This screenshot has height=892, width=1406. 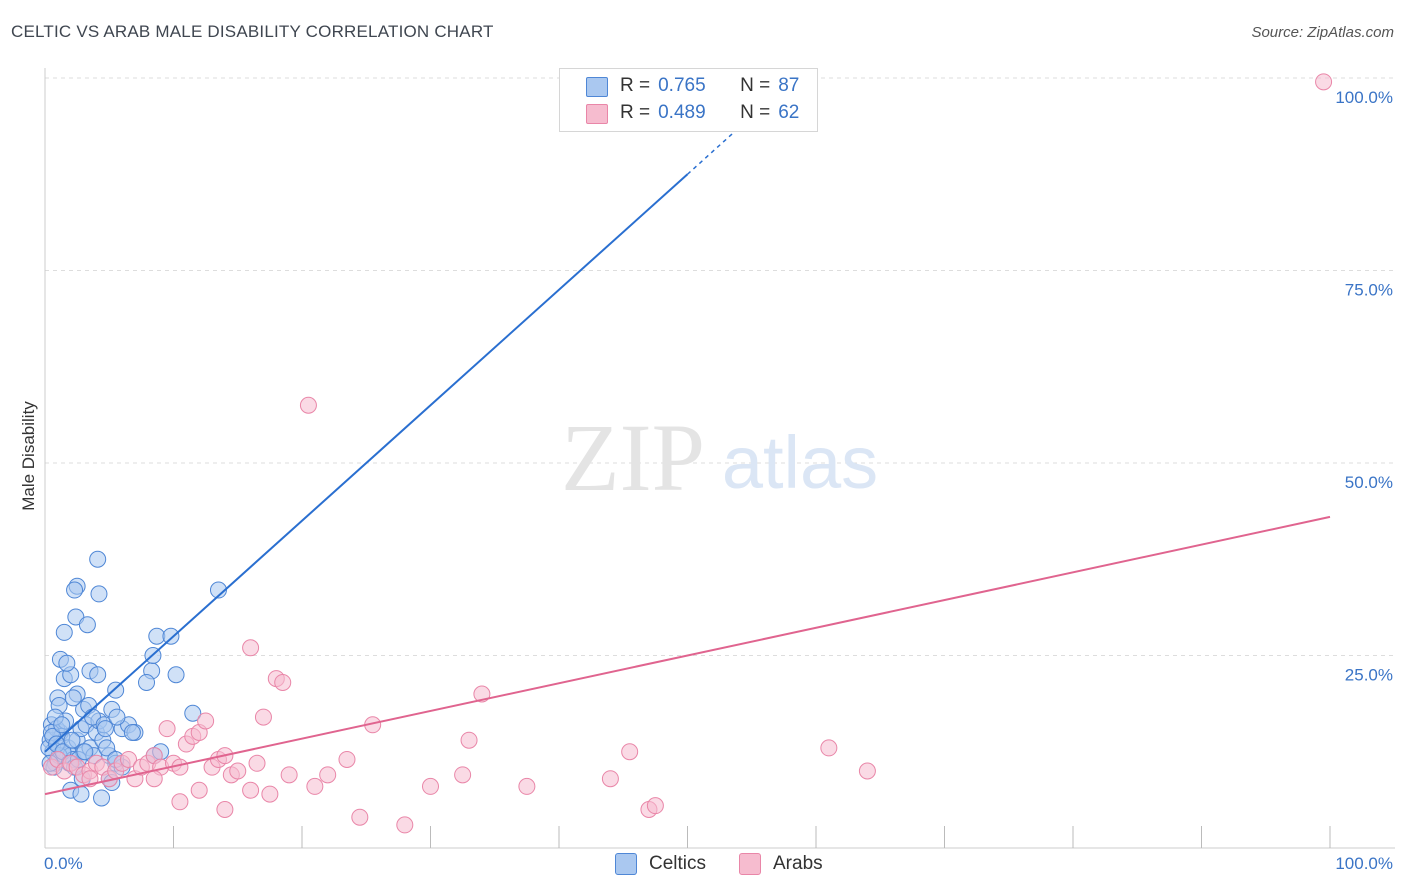 I want to click on legend-row-celtics: R = 0.765 N = 87, so click(x=709, y=86).